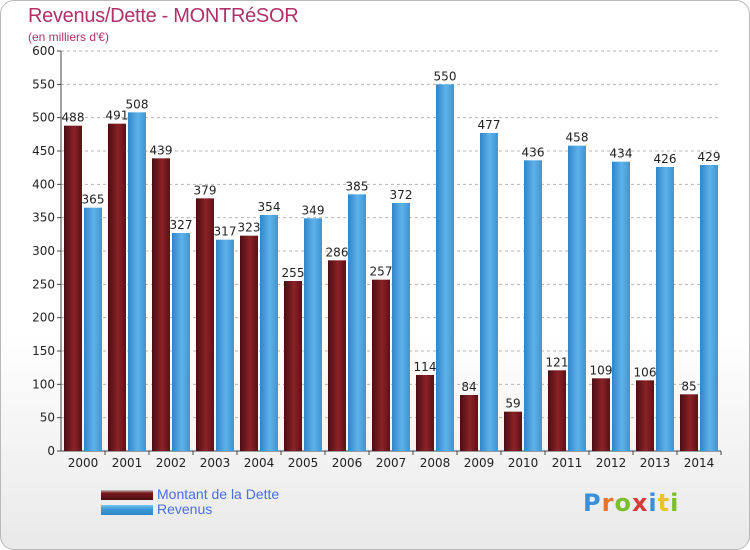 This screenshot has width=750, height=550. What do you see at coordinates (425, 367) in the screenshot?
I see `data-label-dette: 114` at bounding box center [425, 367].